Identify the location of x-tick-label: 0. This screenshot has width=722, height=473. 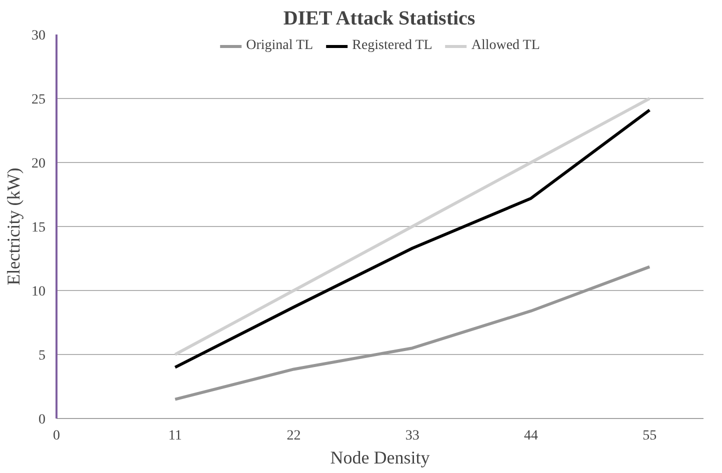
(56, 436).